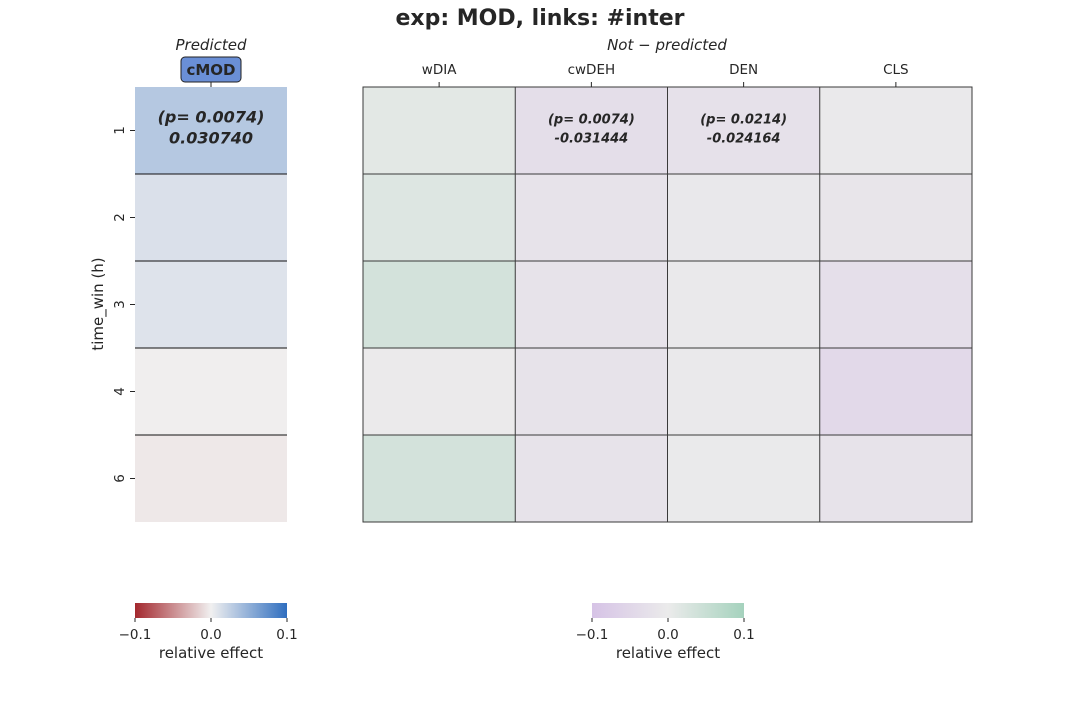 The image size is (1080, 720). I want to click on y-axis-label: time_win (h), so click(98, 303).